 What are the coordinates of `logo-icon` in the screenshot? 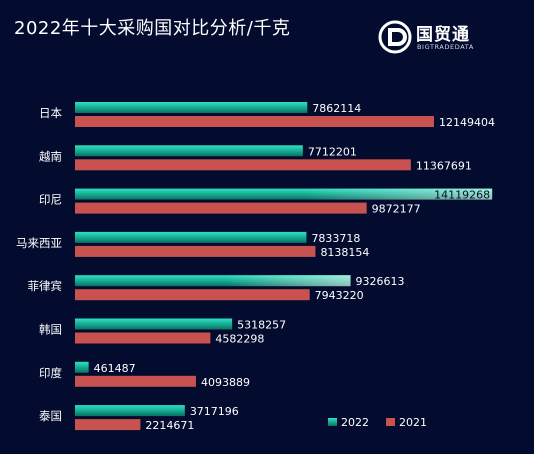 It's located at (395, 37).